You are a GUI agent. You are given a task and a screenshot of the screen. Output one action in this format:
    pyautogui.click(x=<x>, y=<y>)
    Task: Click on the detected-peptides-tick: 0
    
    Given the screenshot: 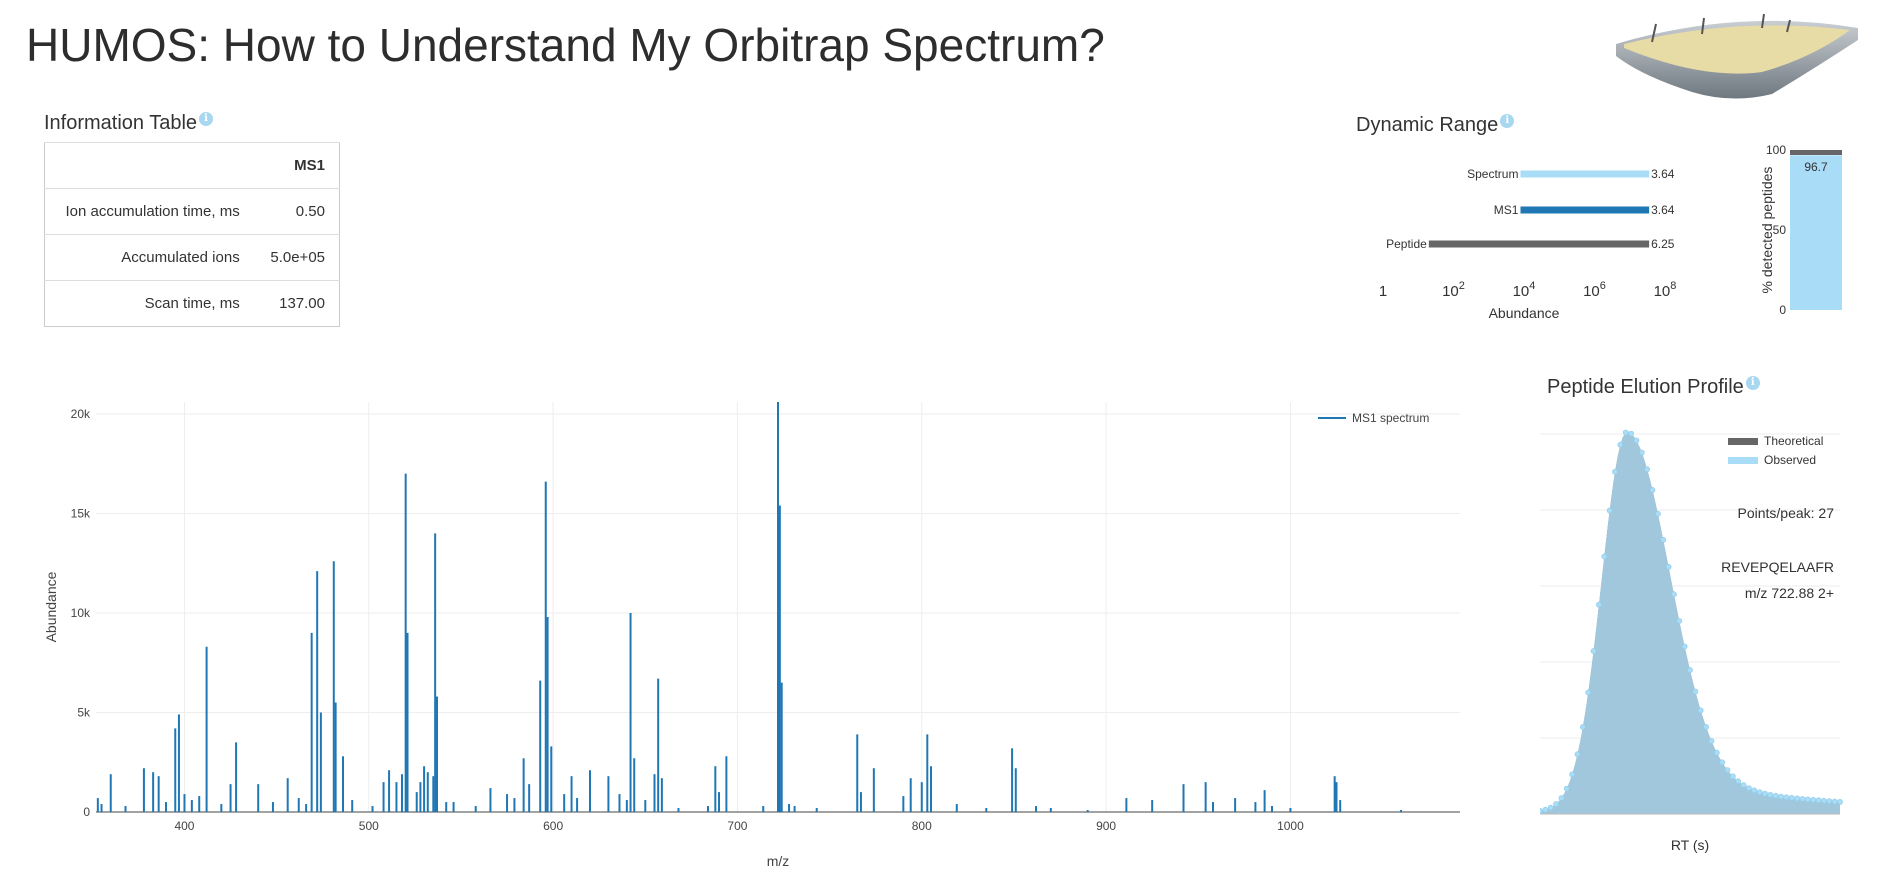 What is the action you would take?
    pyautogui.click(x=1782, y=310)
    